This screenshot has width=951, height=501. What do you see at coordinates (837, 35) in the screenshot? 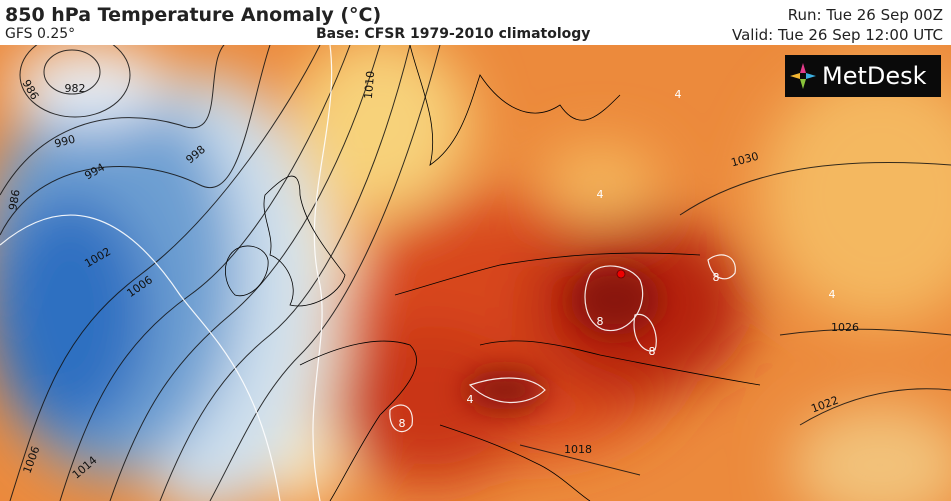
I see `valid-time: Valid: Tue 26 Sep 12:00 UTC` at bounding box center [837, 35].